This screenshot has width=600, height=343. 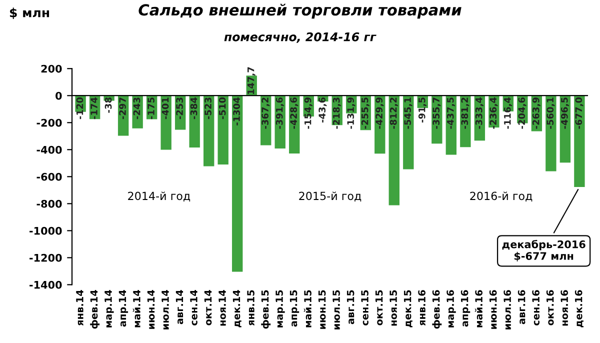 What do you see at coordinates (194, 108) in the screenshot?
I see `data-label: -384` at bounding box center [194, 108].